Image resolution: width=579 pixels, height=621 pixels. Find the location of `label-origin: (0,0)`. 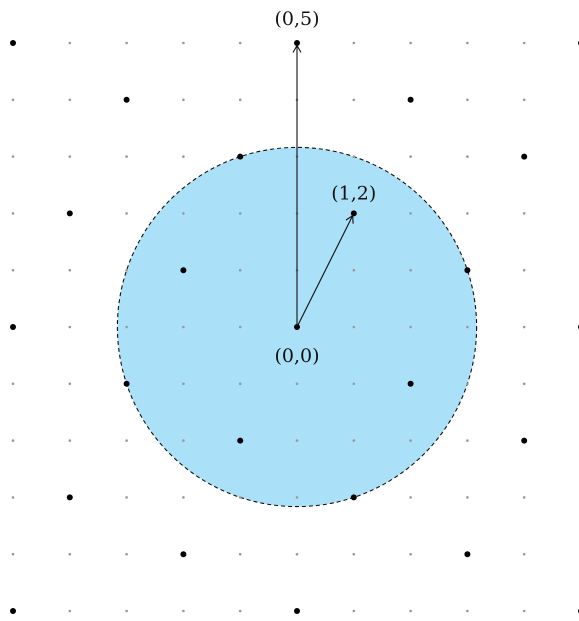

label-origin: (0,0) is located at coordinates (296, 356).